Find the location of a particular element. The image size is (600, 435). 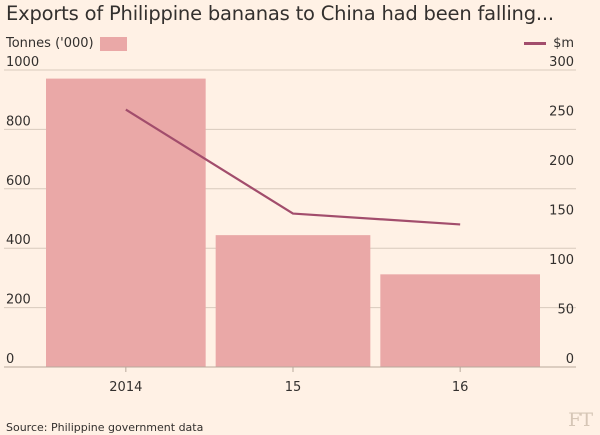

y-right-tick-label: 300 is located at coordinates (561, 62).